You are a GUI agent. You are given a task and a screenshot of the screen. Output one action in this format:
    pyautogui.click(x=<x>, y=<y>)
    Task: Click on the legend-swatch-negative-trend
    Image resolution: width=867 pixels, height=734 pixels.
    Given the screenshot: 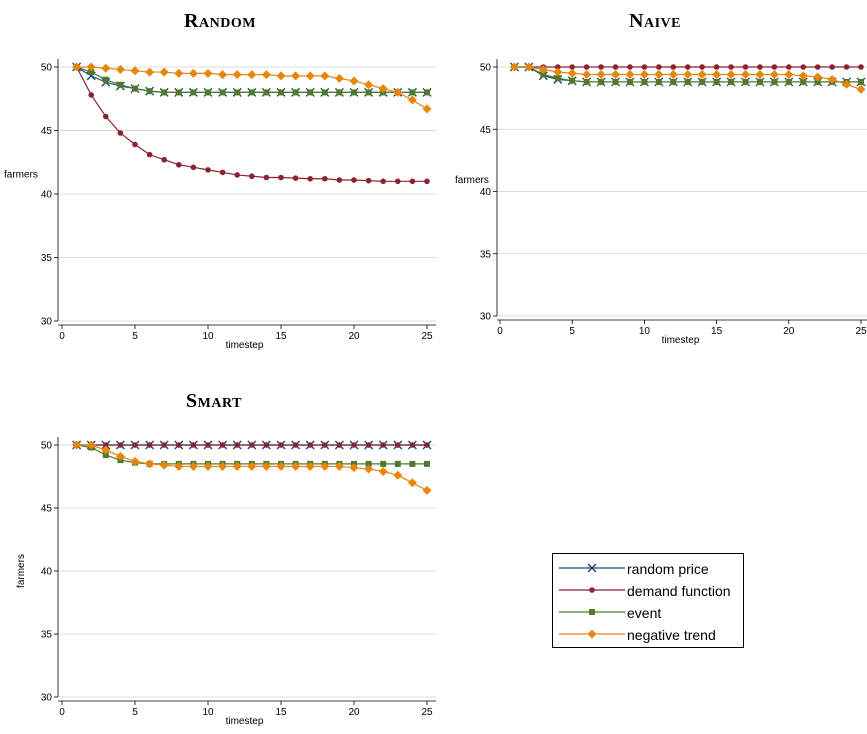 What is the action you would take?
    pyautogui.click(x=592, y=634)
    